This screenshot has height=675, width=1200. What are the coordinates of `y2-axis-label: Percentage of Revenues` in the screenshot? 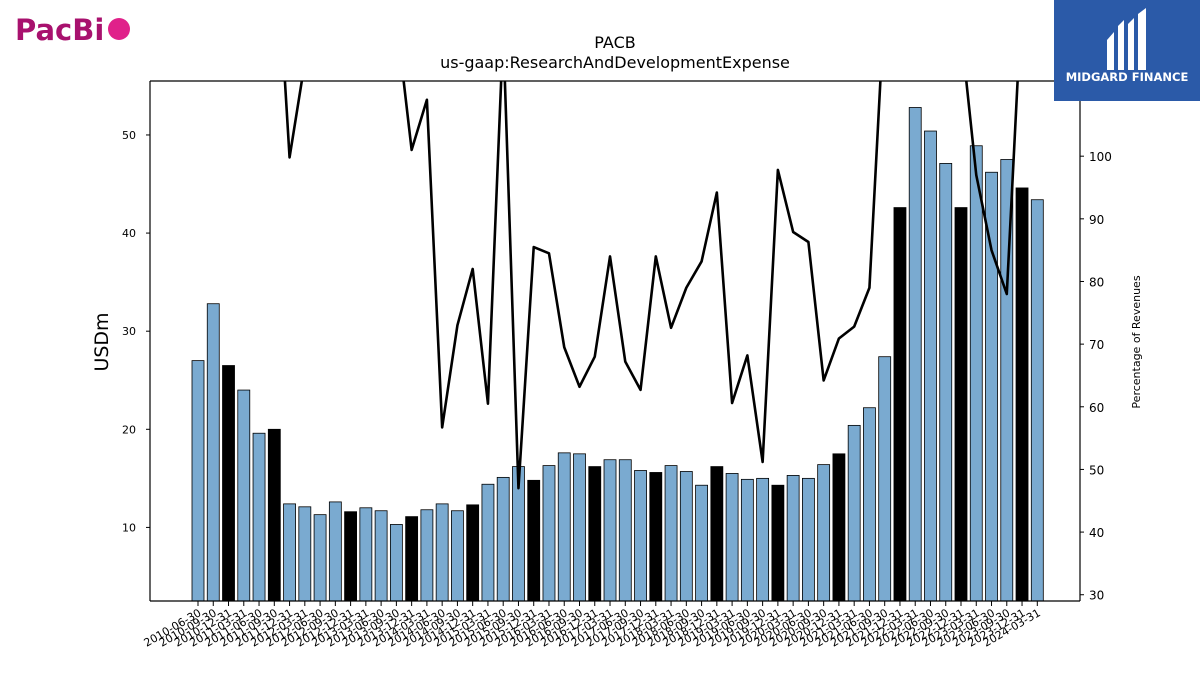 It's located at (1136, 341).